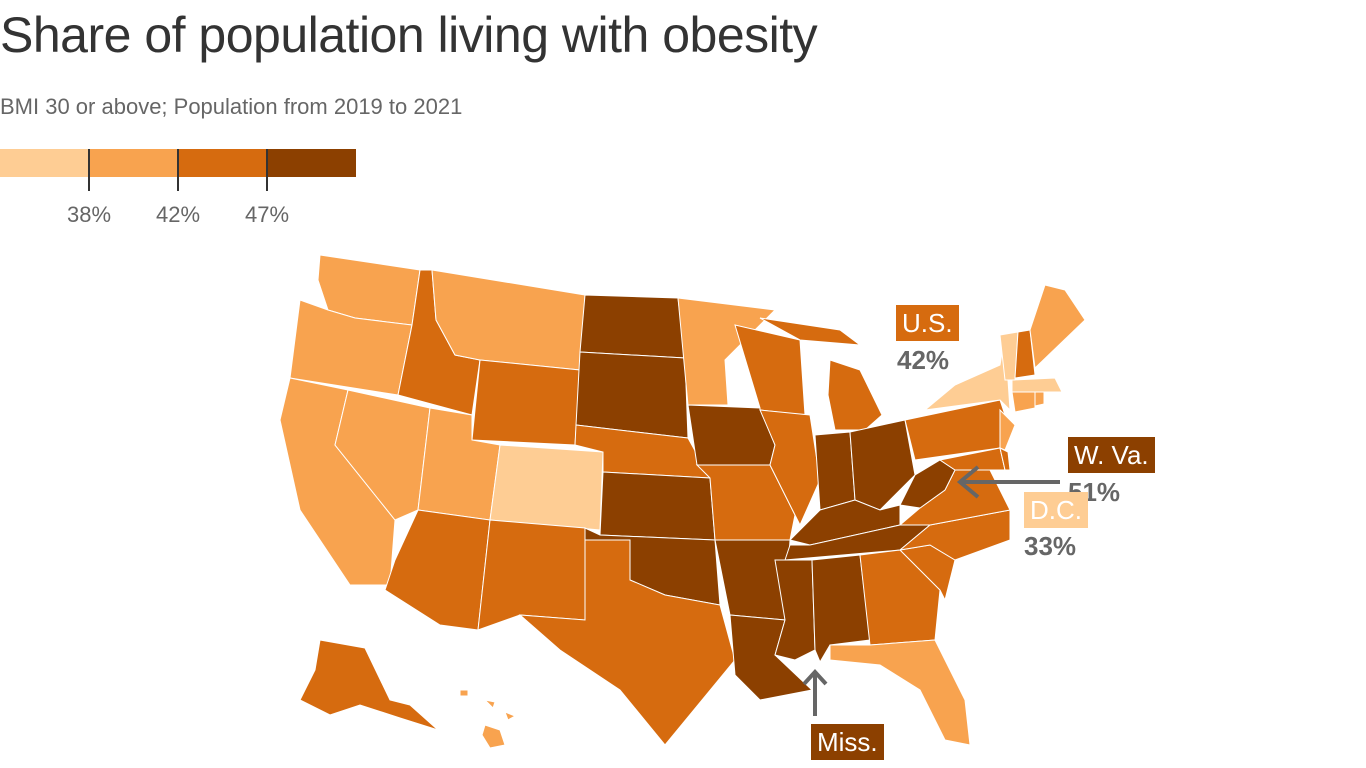 This screenshot has height=768, width=1366. What do you see at coordinates (546, 487) in the screenshot?
I see `state-co` at bounding box center [546, 487].